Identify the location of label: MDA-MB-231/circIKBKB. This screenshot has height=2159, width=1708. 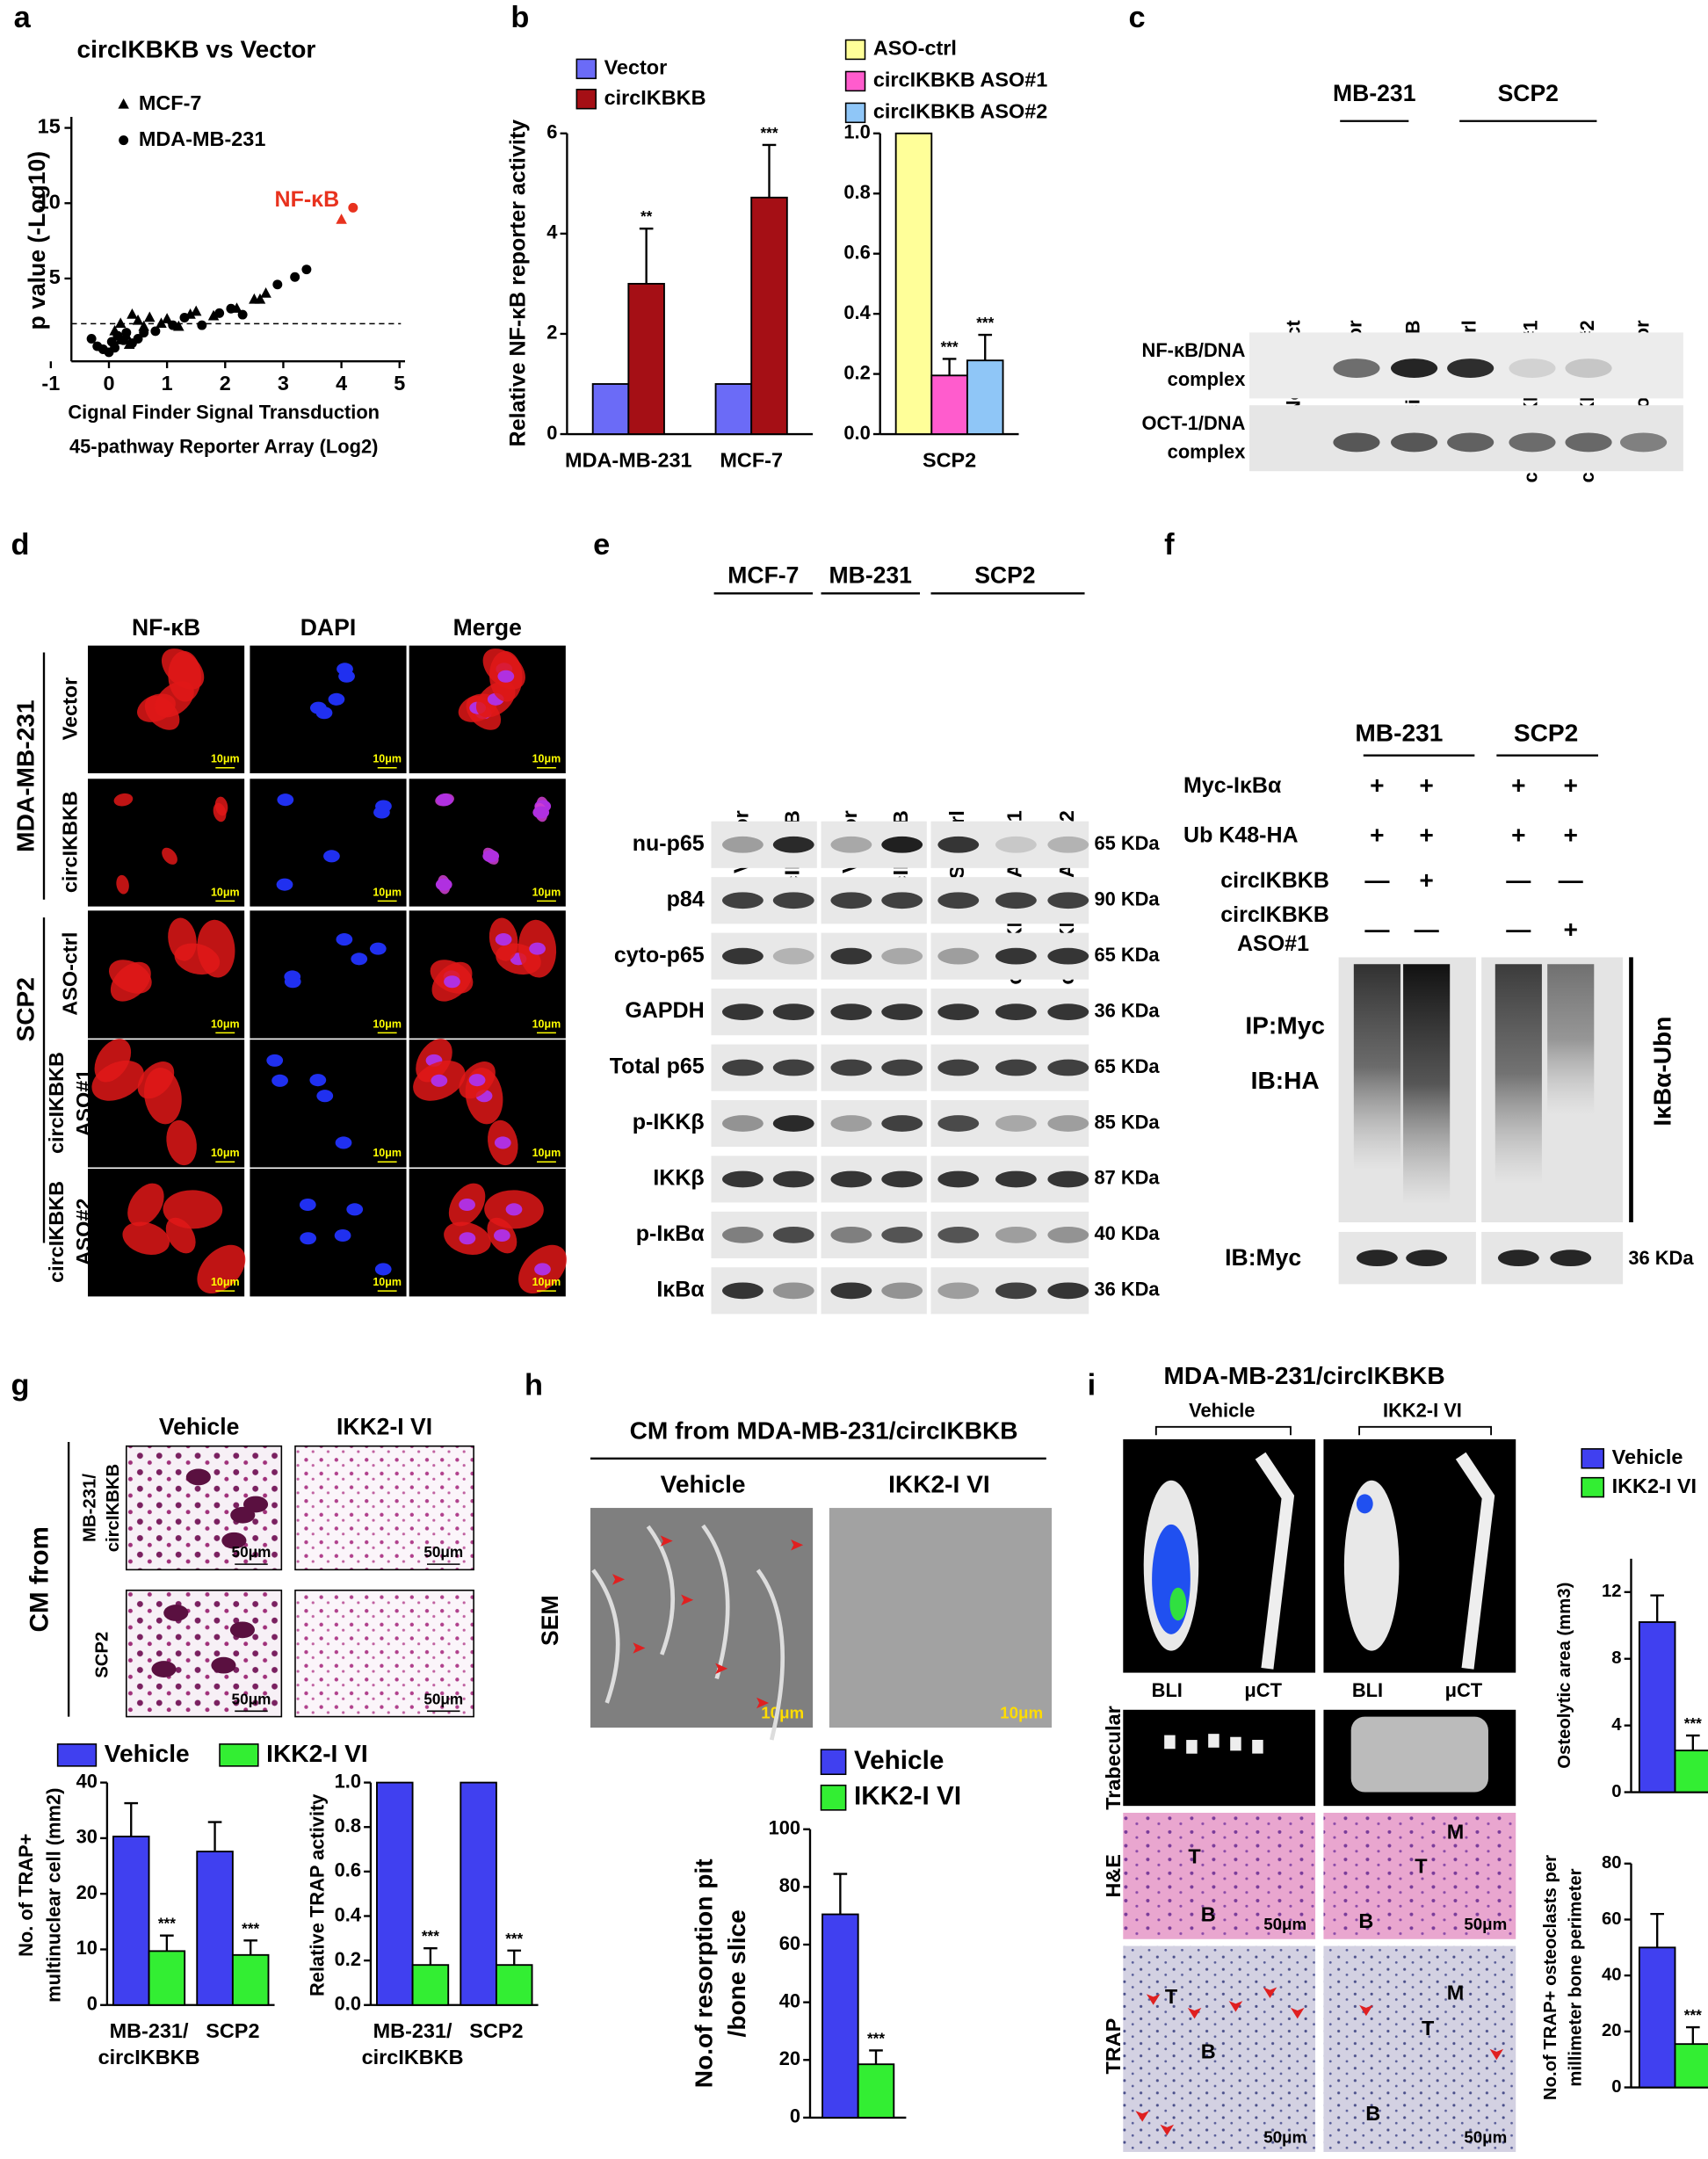
(1303, 1375).